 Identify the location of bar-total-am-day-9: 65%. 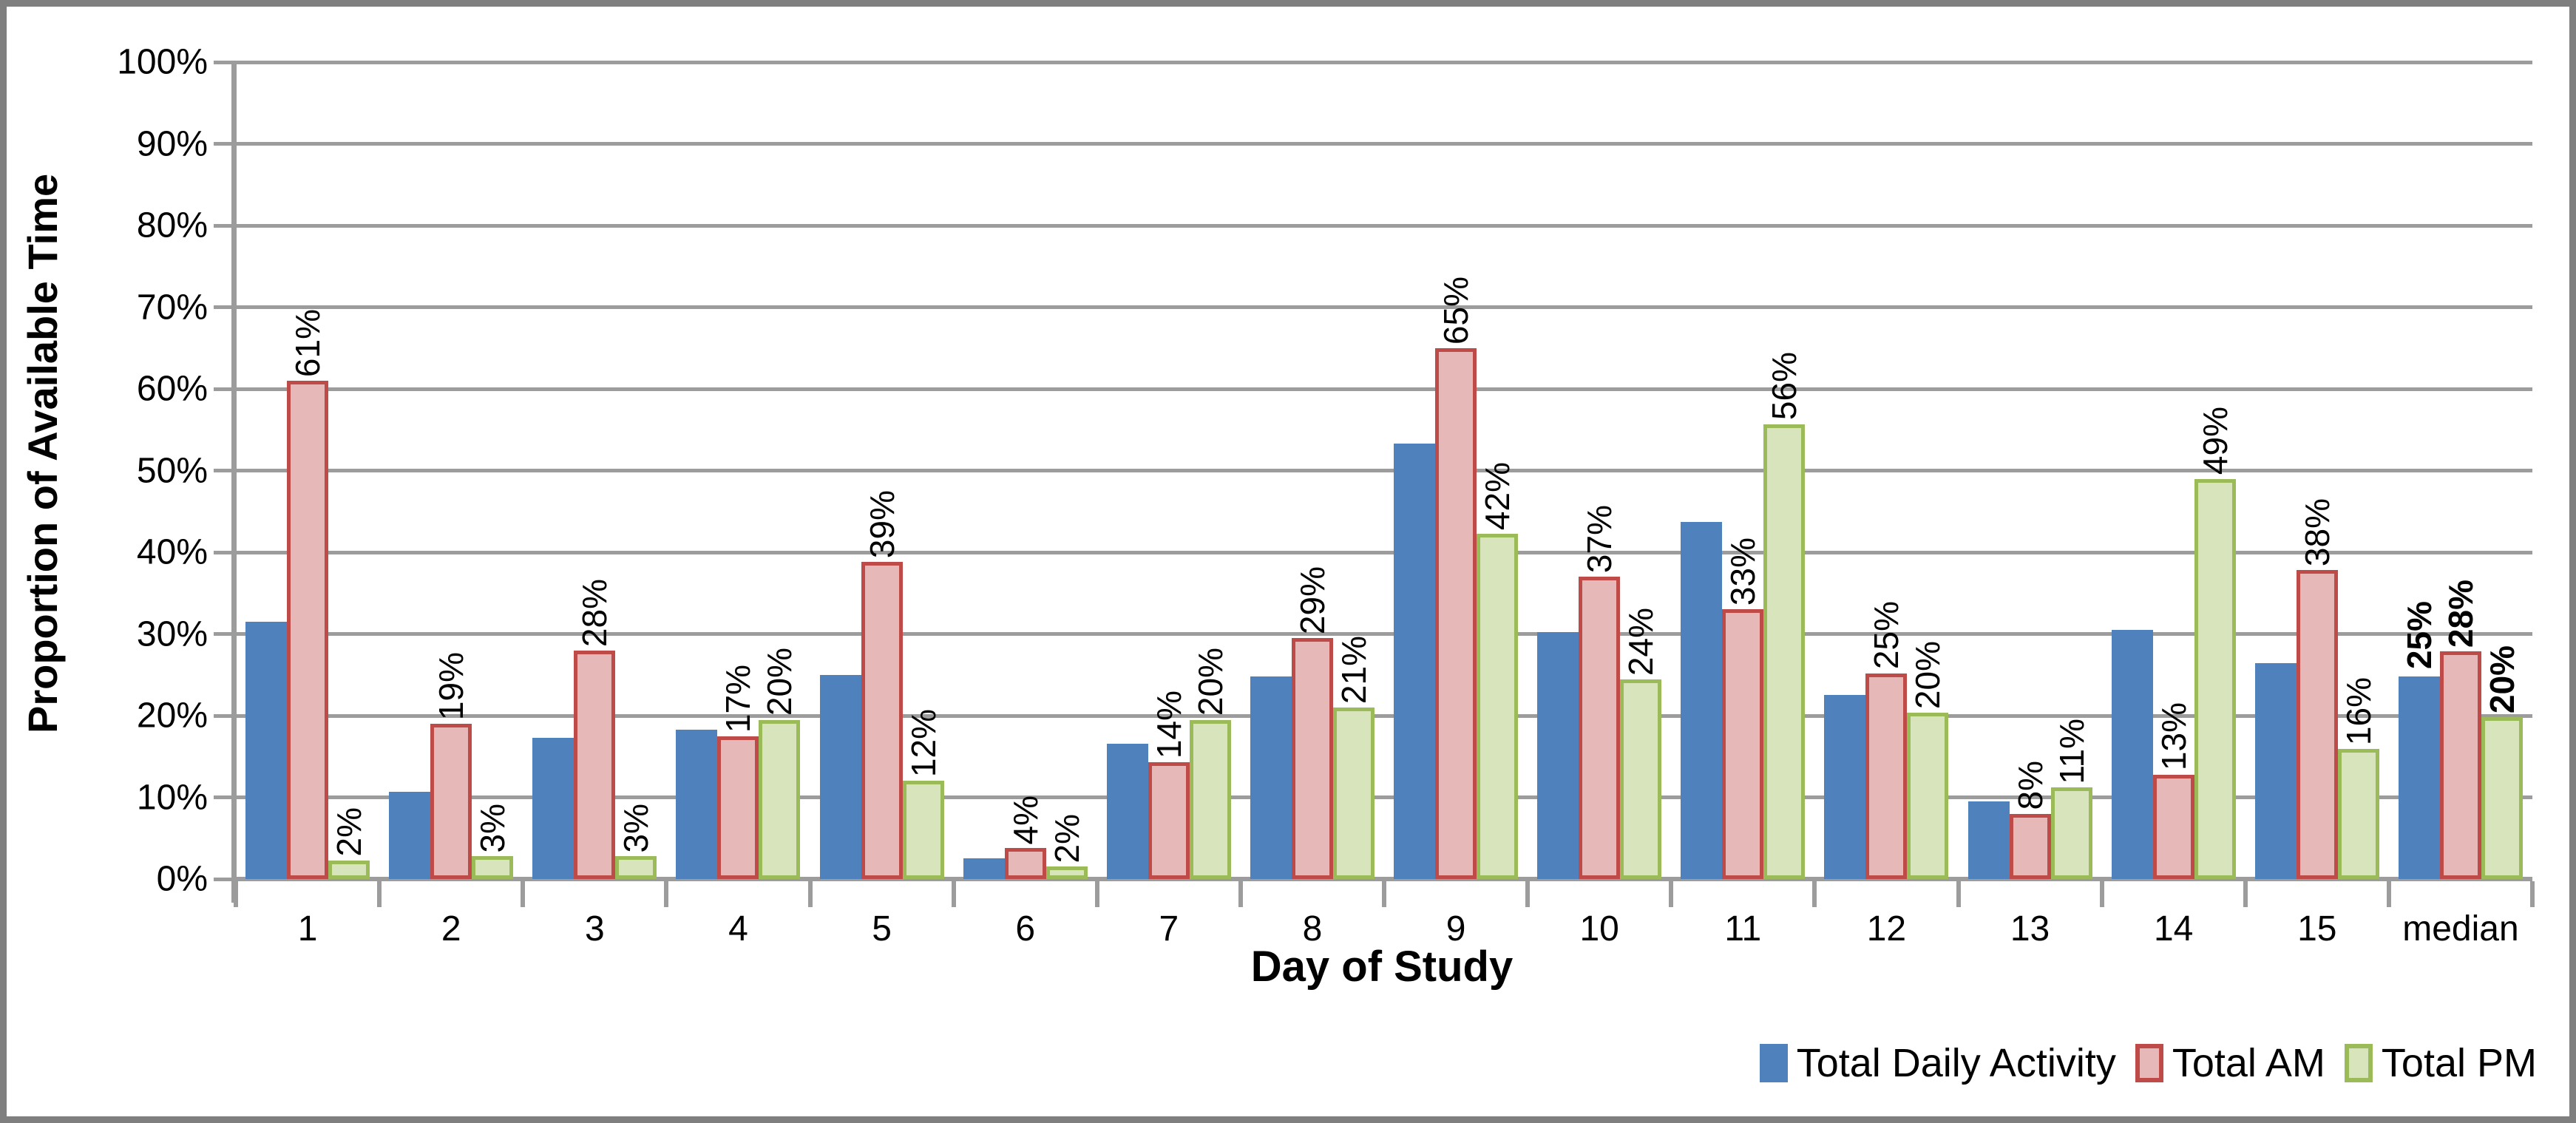
(1456, 578).